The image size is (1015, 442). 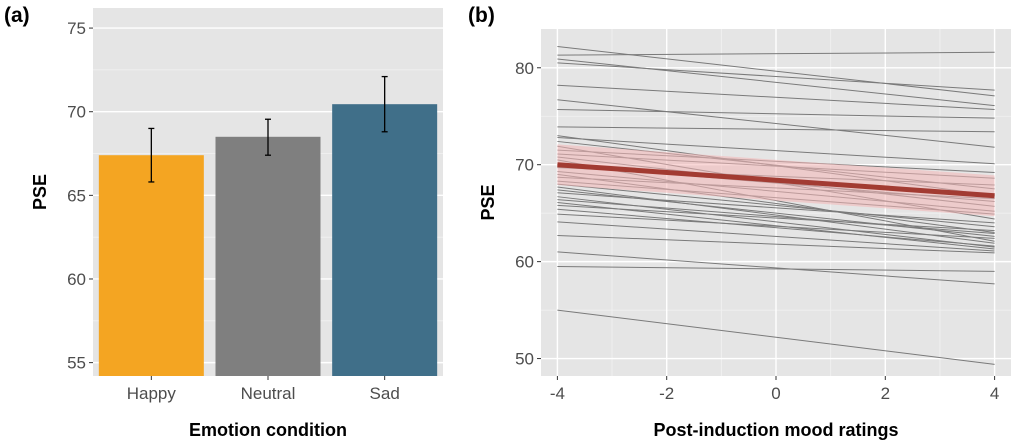 I want to click on bar-sad, so click(x=385, y=240).